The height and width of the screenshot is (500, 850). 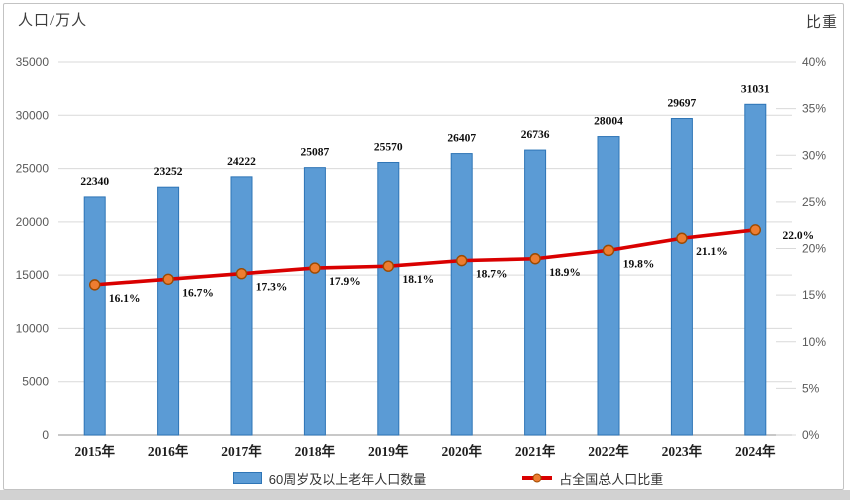 What do you see at coordinates (33, 275) in the screenshot?
I see `left-axis-tick-label: 15000` at bounding box center [33, 275].